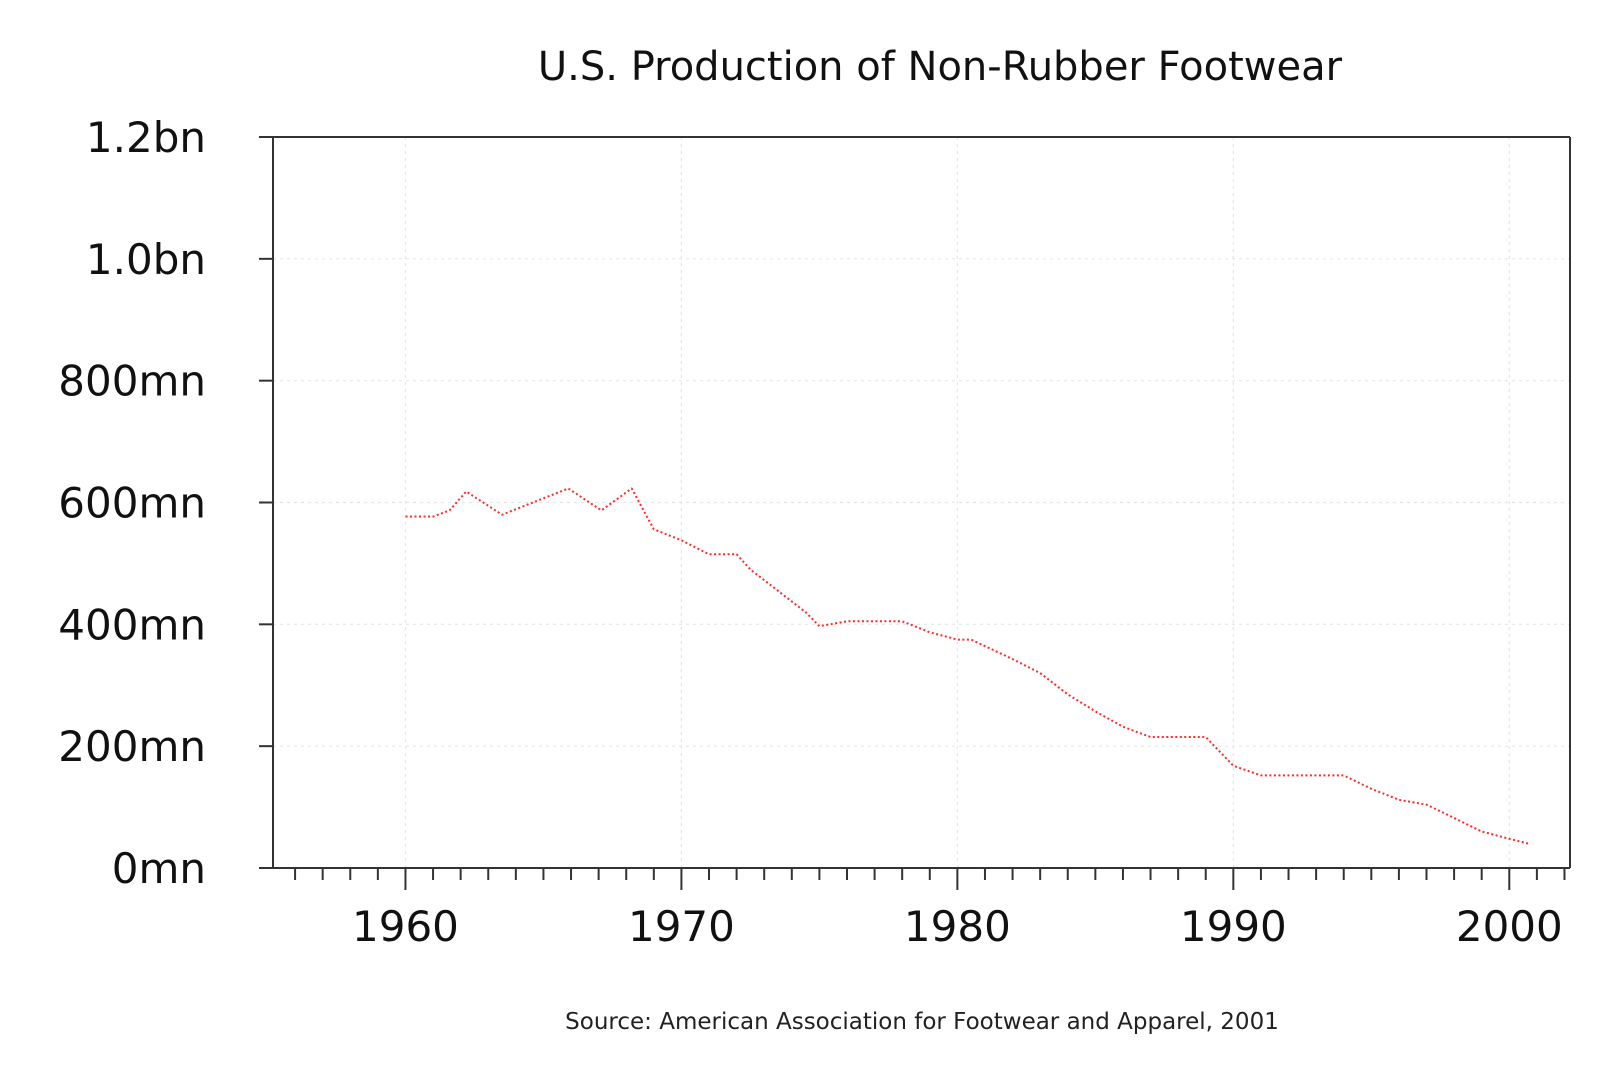  I want to click on y-tick-label: 600mn, so click(132, 503).